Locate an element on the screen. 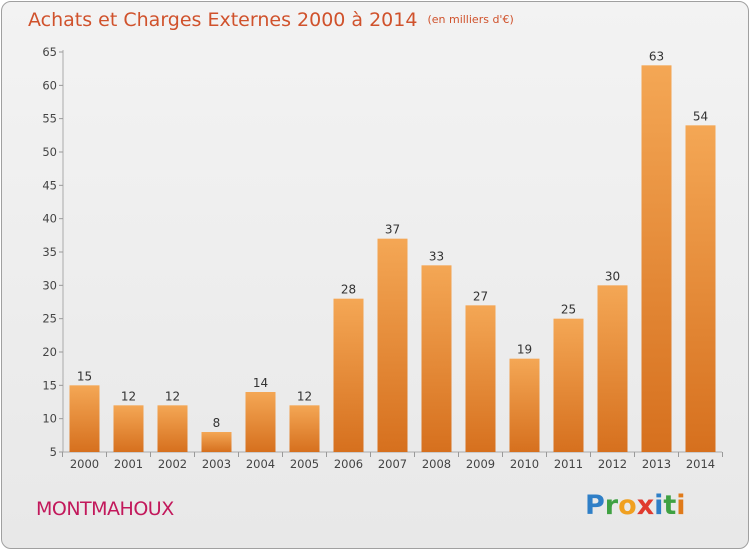 This screenshot has width=750, height=550. data-label-2009: 27 is located at coordinates (480, 296).